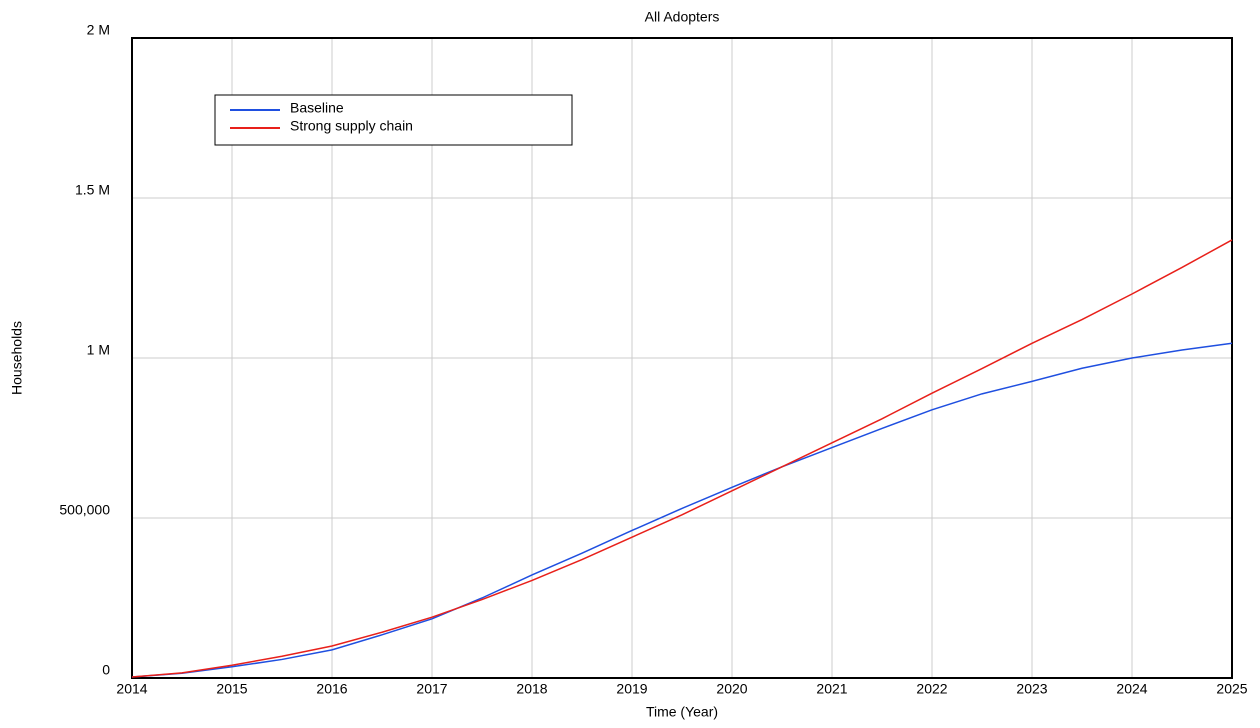 Image resolution: width=1260 pixels, height=728 pixels. Describe the element at coordinates (98, 350) in the screenshot. I see `y-tick-label: 1 M` at that location.